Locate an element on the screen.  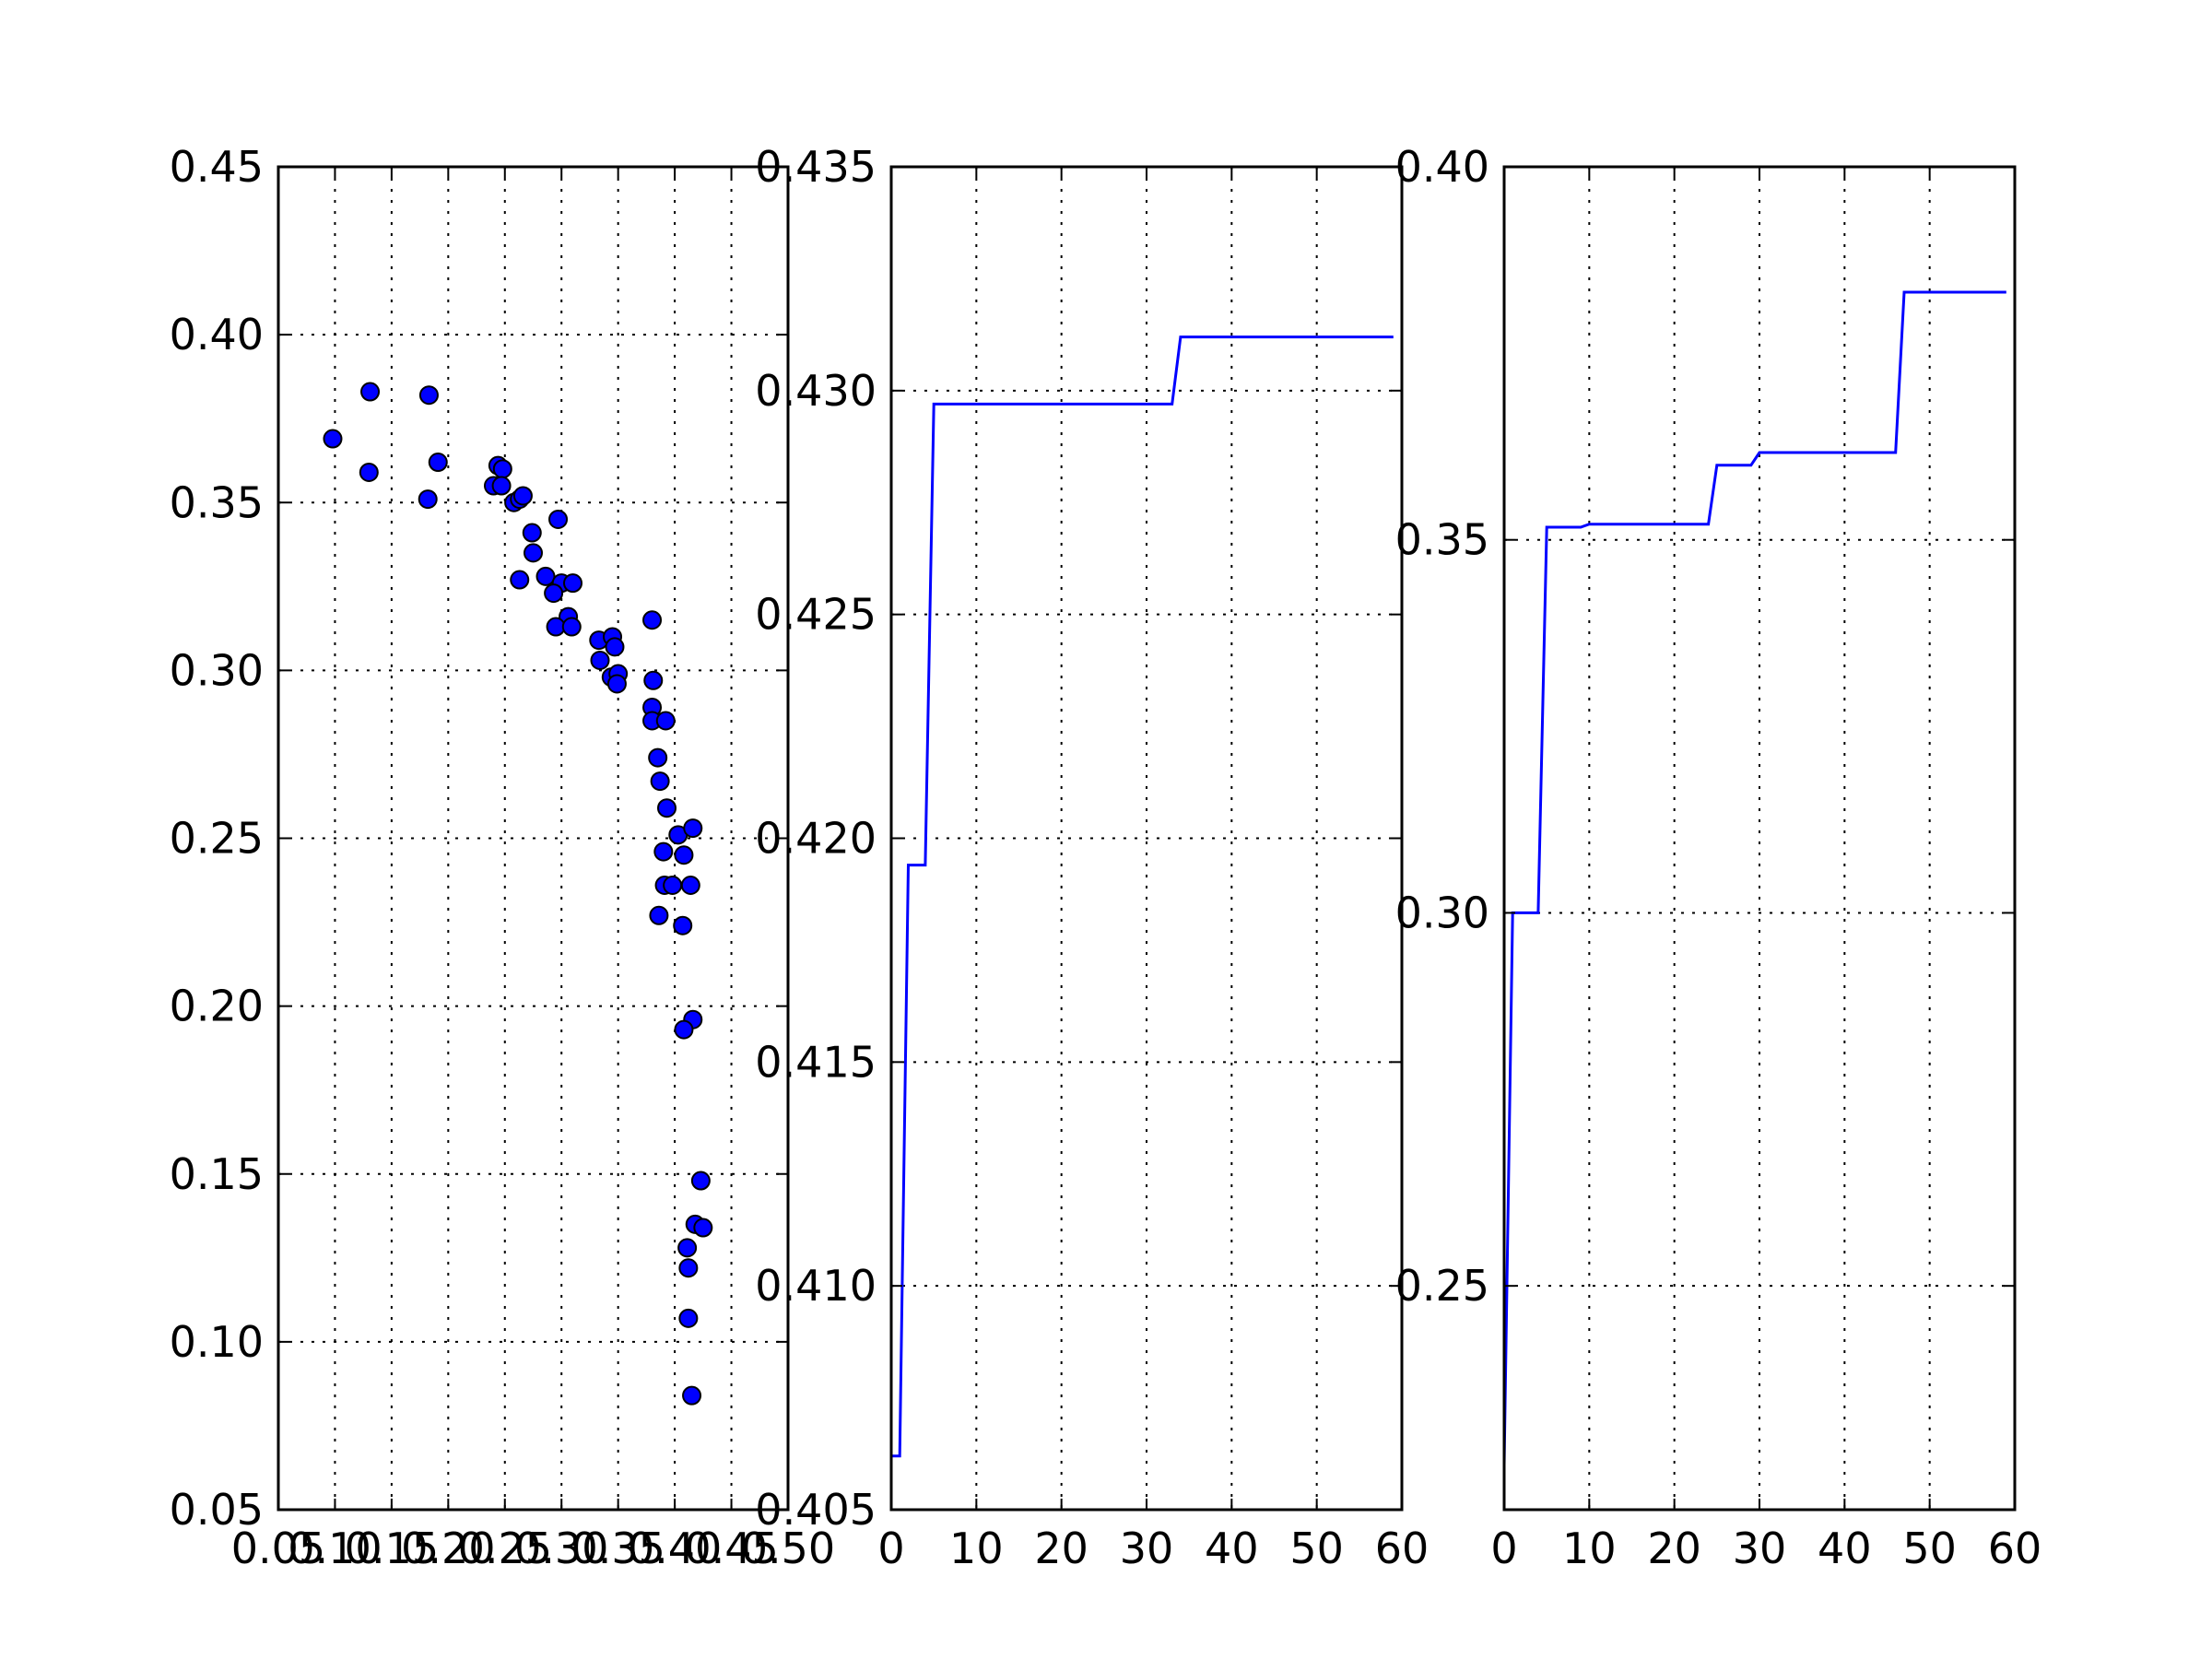
y-tick-label: 0.430 is located at coordinates (816, 391).